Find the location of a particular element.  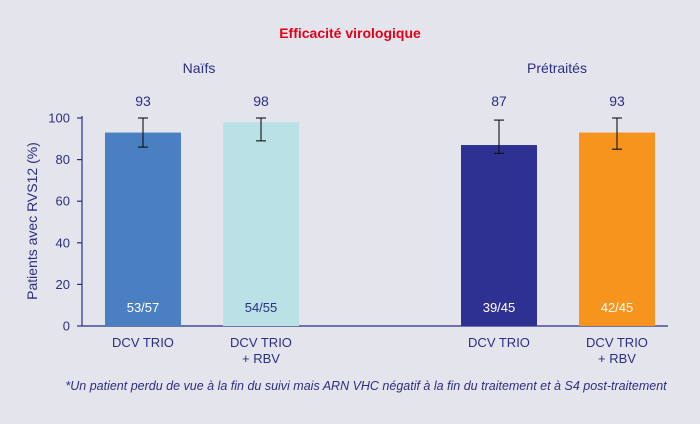

bar-inside-label-4: 42/45 is located at coordinates (617, 307).